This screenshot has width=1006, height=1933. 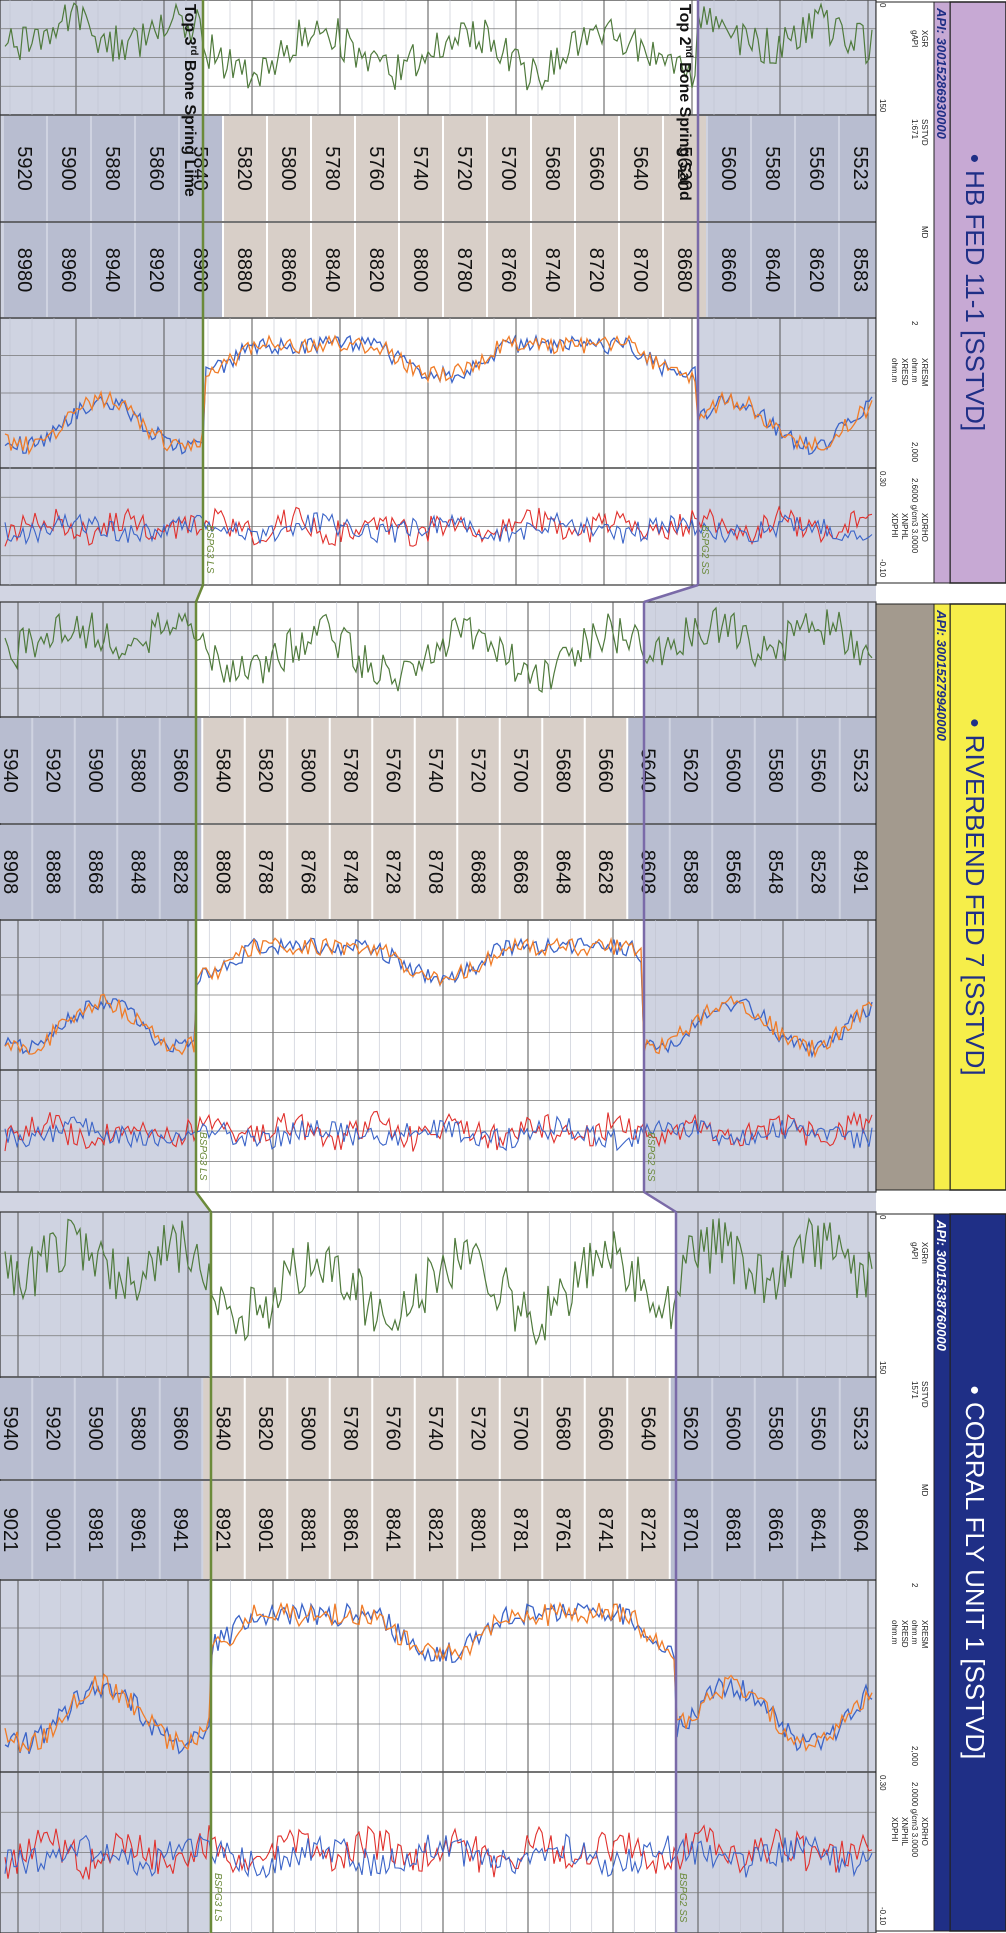 I want to click on md-header: MD, so click(x=924, y=232).